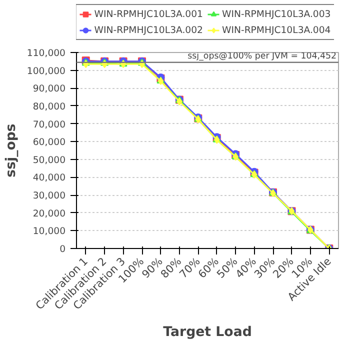 The height and width of the screenshot is (348, 348). Describe the element at coordinates (49, 214) in the screenshot. I see `y-tick-label: 20,000` at that location.